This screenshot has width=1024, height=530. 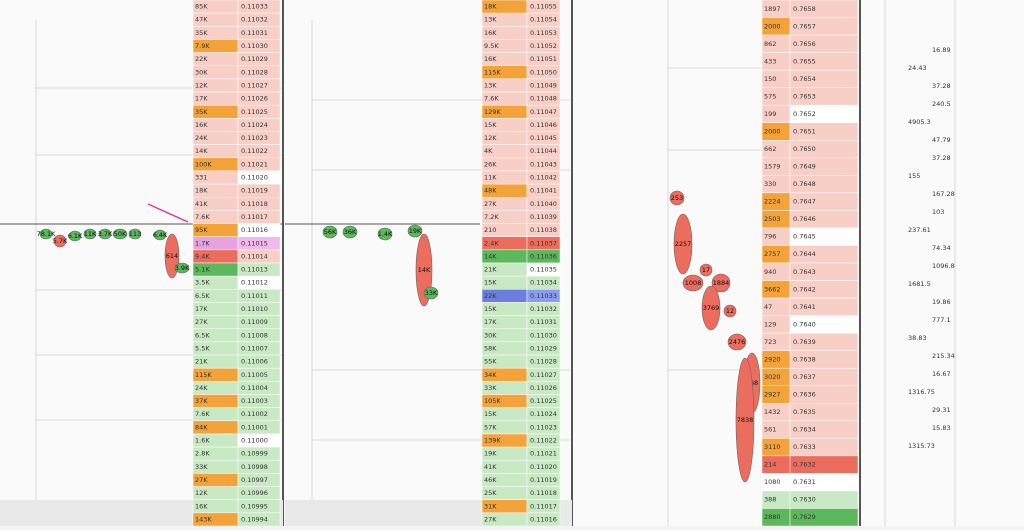 I want to click on volume: 1579, so click(x=772, y=167).